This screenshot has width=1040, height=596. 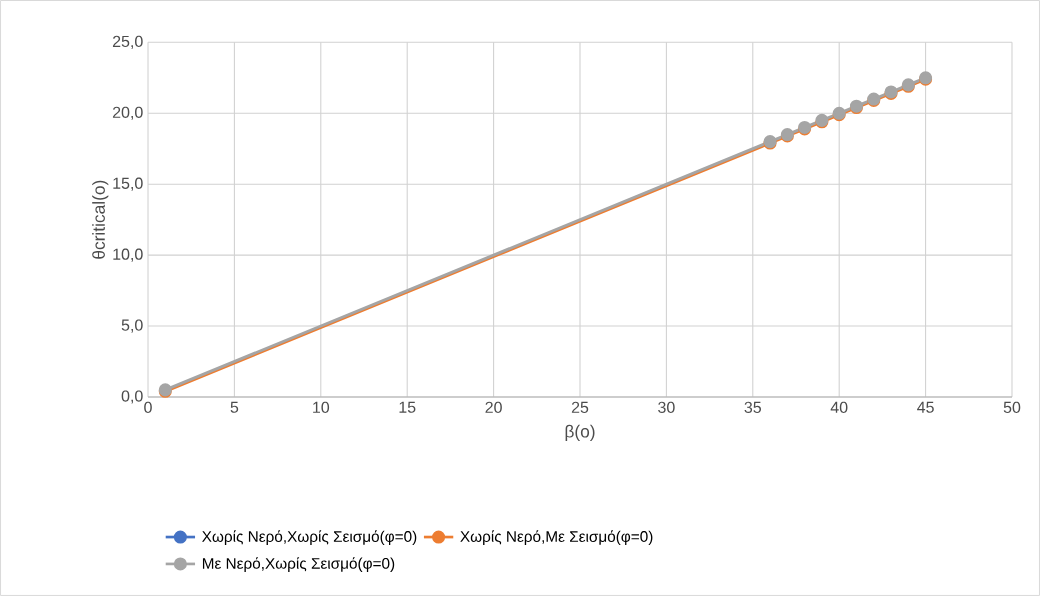 I want to click on y-tick-label: 15,0, so click(x=128, y=184).